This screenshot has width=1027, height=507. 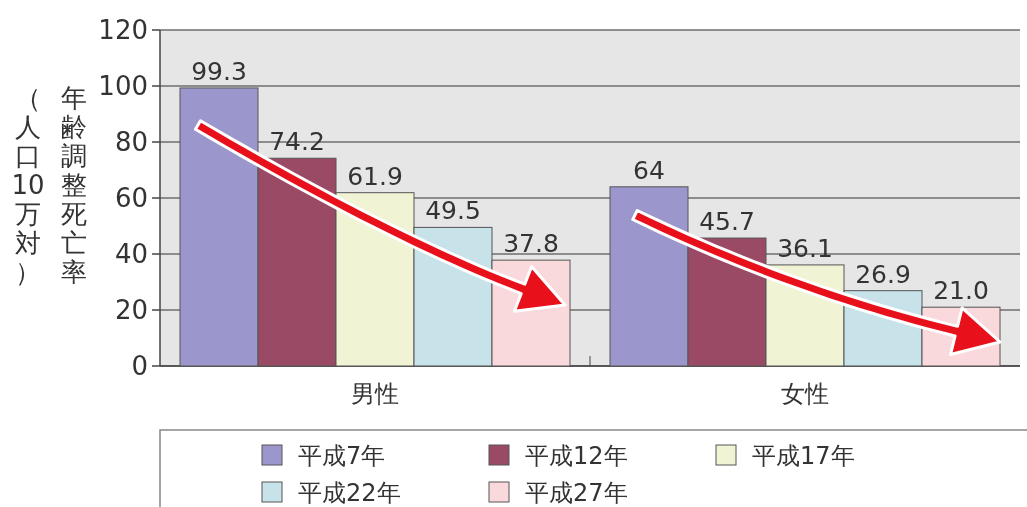 I want to click on x-tick-label: 男性, so click(x=375, y=394).